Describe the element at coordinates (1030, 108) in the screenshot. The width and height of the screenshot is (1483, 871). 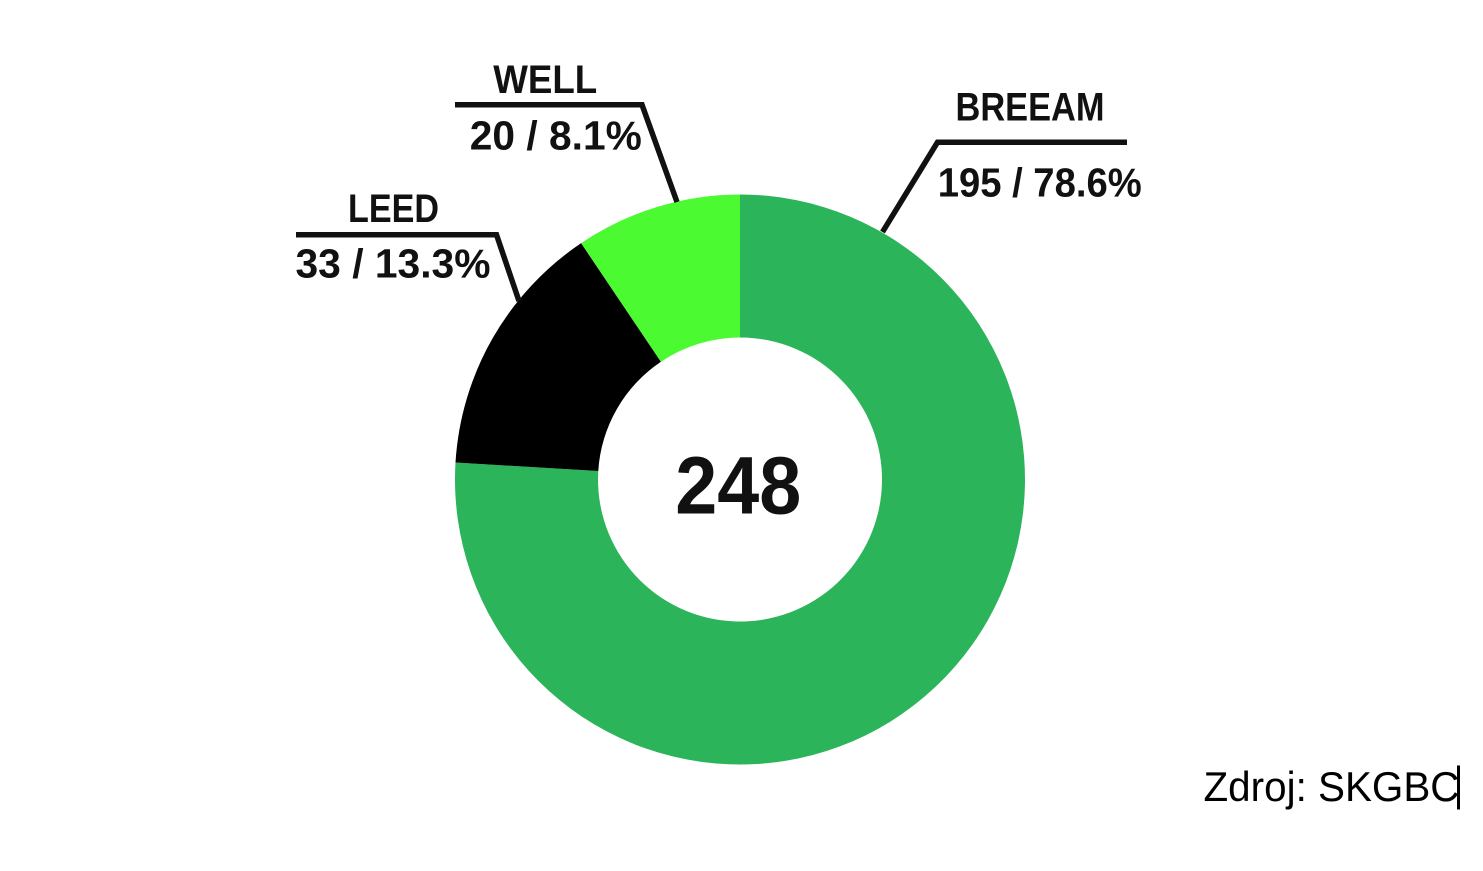
I see `svg-text: BREEAM` at that location.